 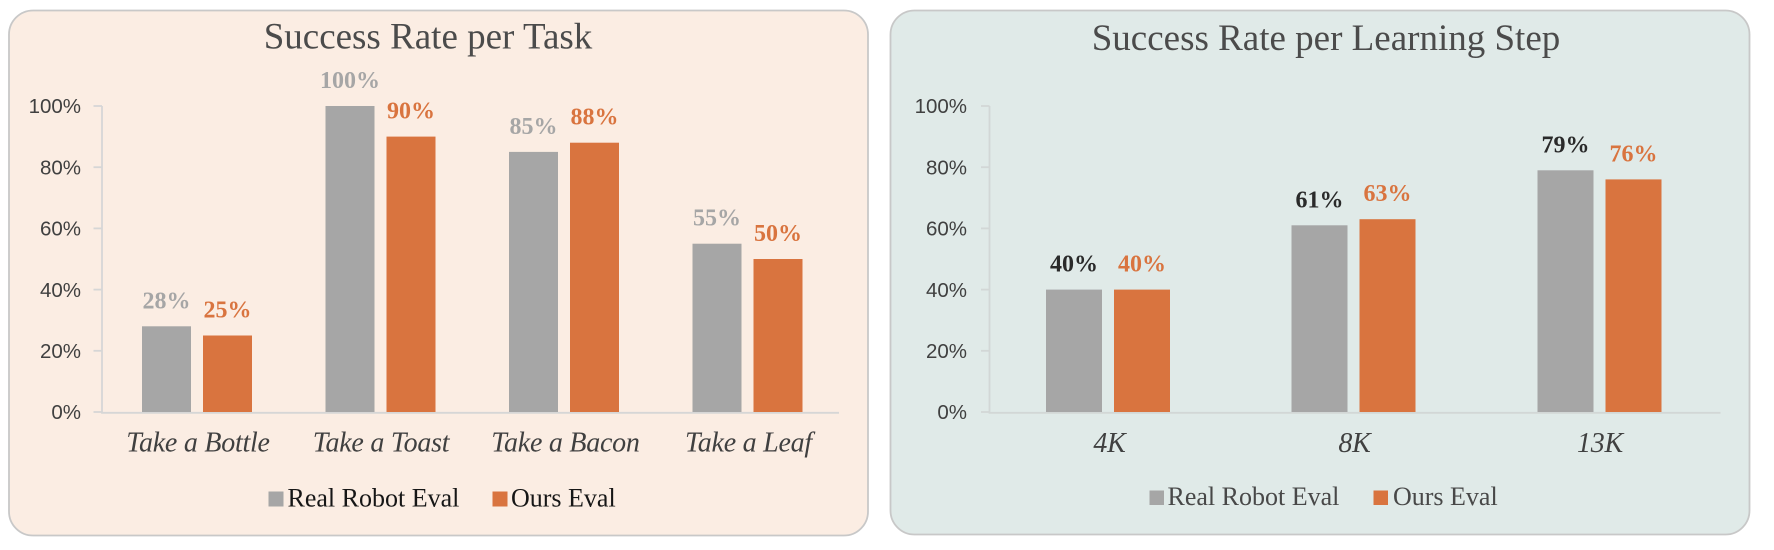 I want to click on svg-text: 76%, so click(x=1634, y=154).